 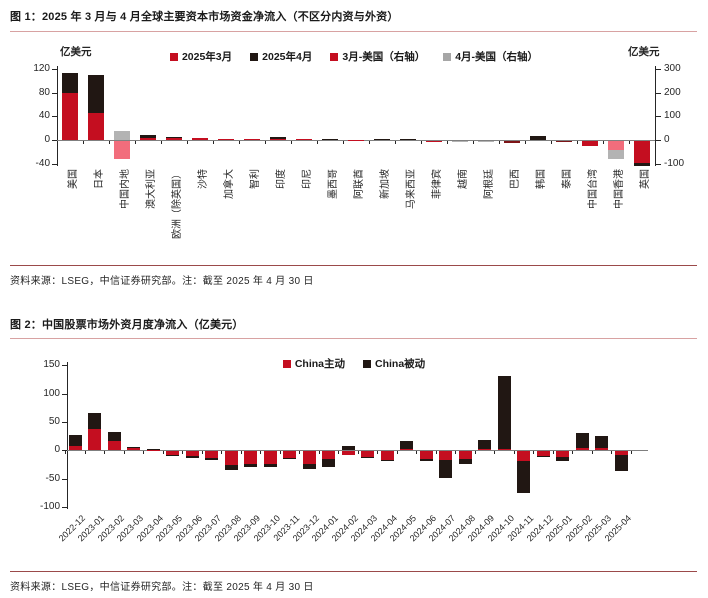 What do you see at coordinates (567, 179) in the screenshot?
I see `figure1-category-label-text: 泰国` at bounding box center [567, 179].